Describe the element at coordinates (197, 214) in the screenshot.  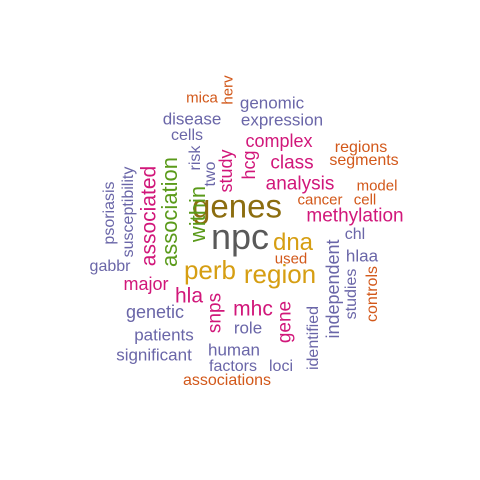
I see `word-within: within` at that location.